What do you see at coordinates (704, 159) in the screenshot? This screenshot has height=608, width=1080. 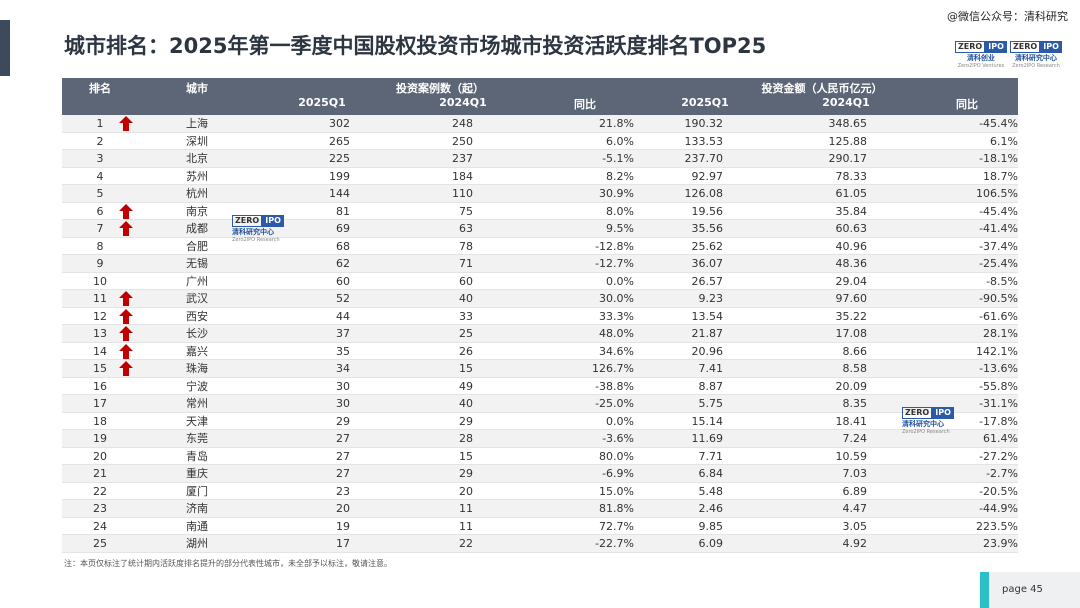 I see `table-cell: 237.70` at bounding box center [704, 159].